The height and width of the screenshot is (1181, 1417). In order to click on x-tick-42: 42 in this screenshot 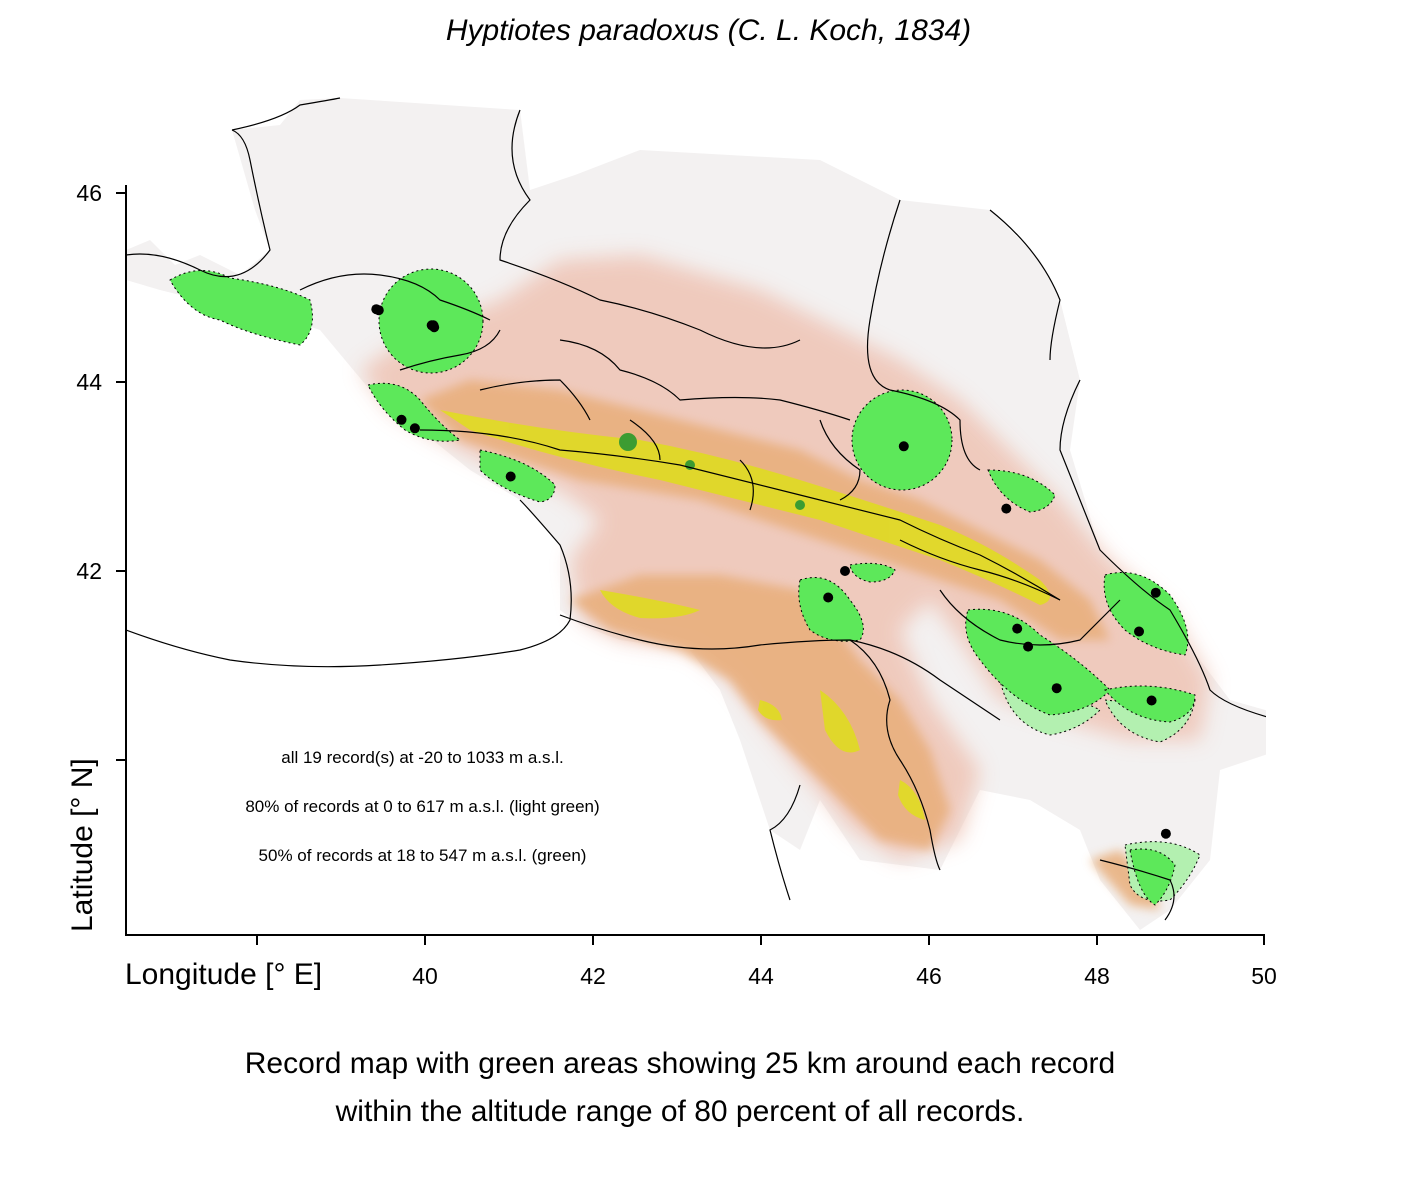, I will do `click(593, 976)`.